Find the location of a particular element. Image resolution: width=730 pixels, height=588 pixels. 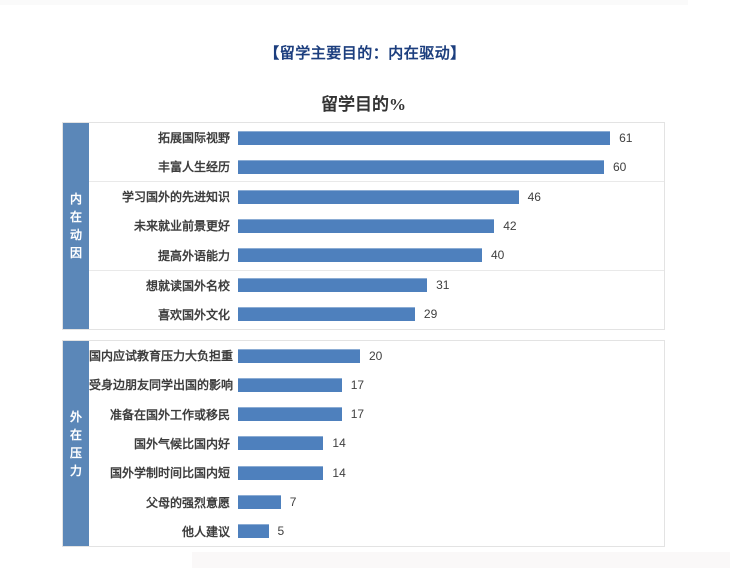

value-label: 31 is located at coordinates (443, 285).